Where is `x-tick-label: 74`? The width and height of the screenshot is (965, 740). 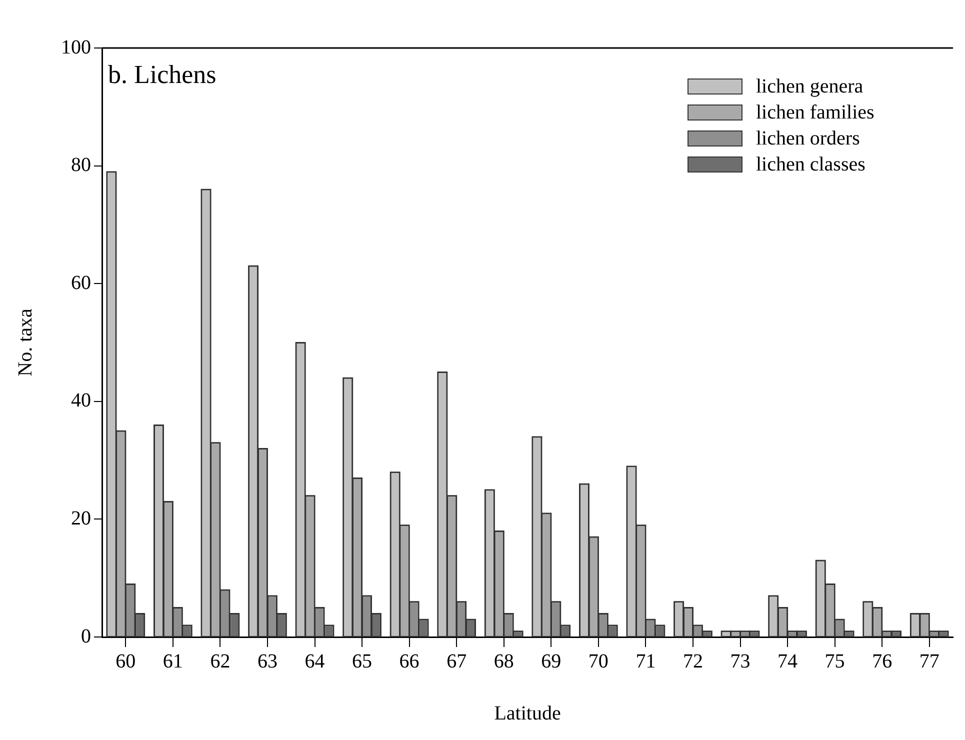
x-tick-label: 74 is located at coordinates (788, 661).